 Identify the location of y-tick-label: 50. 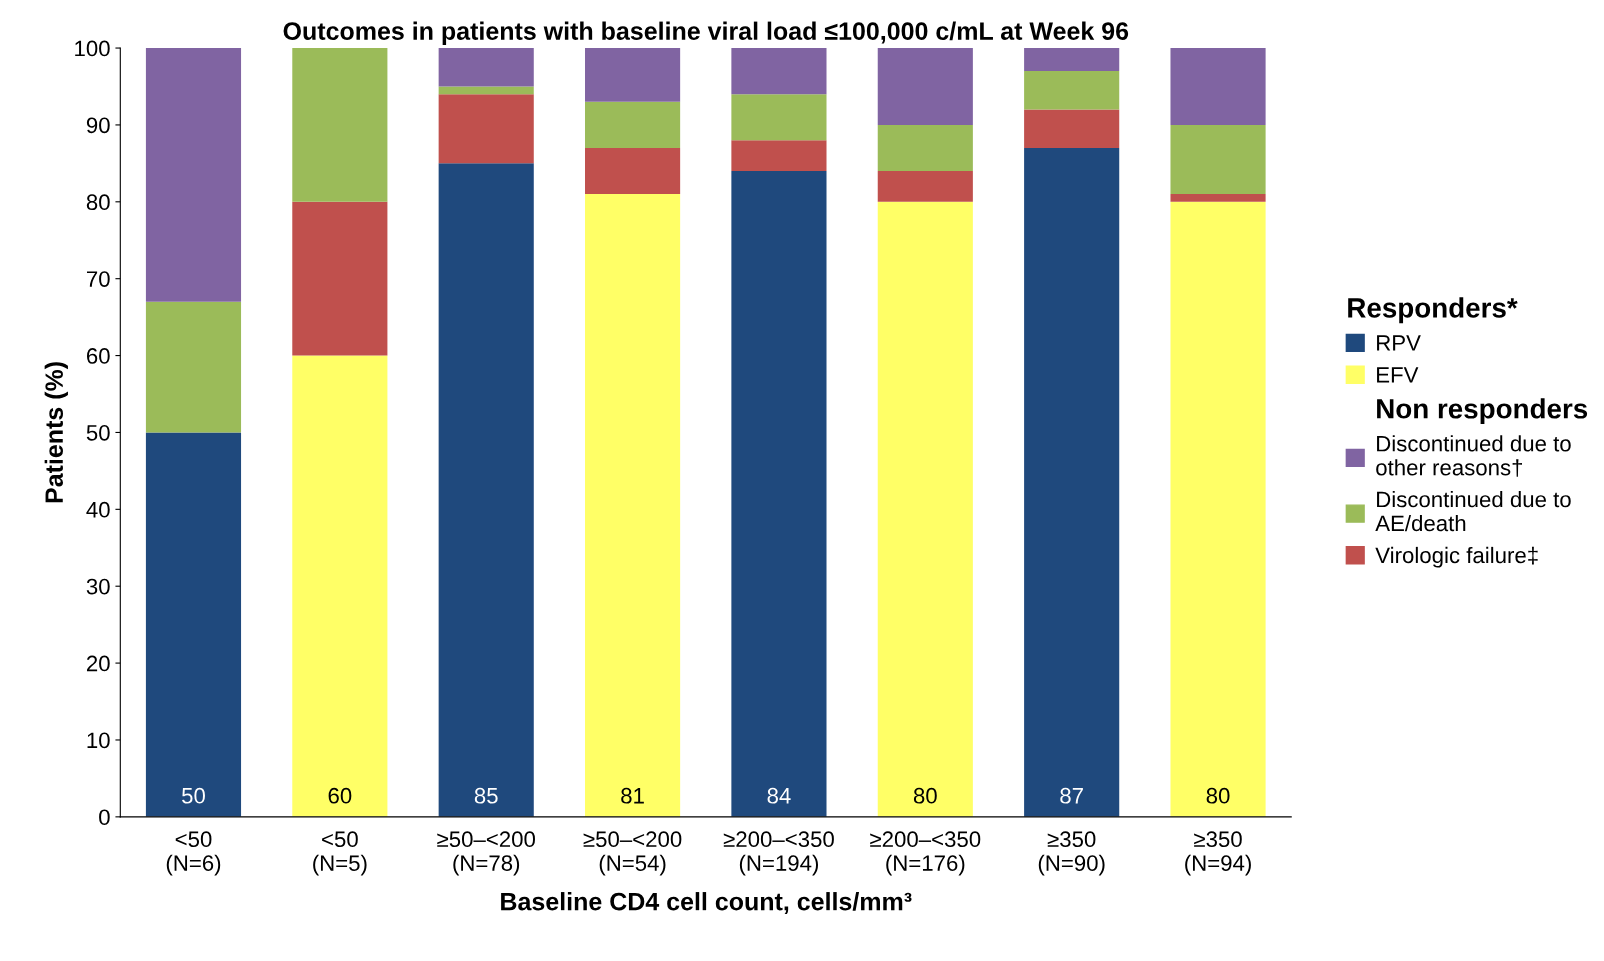
(98, 432).